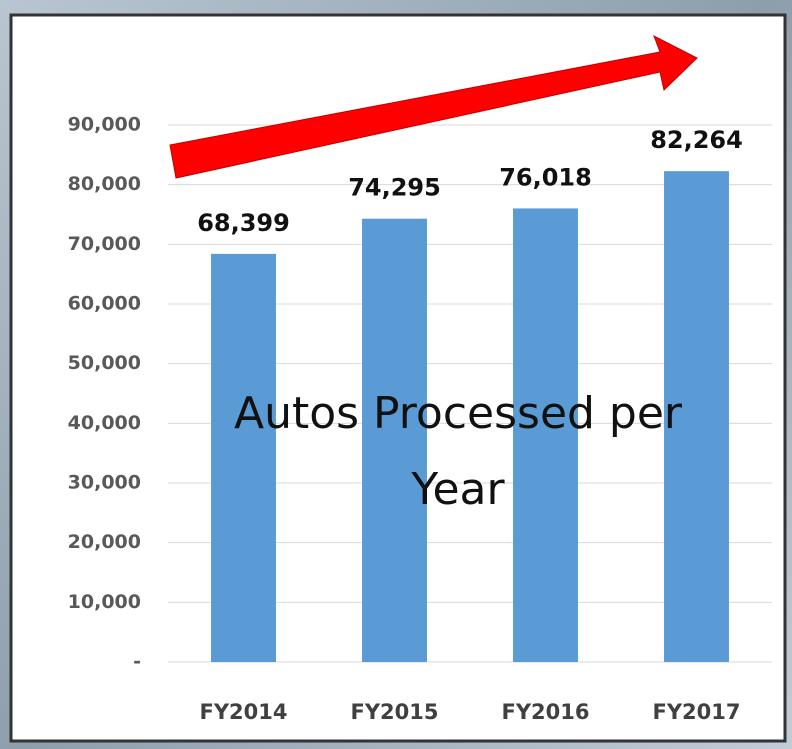  I want to click on y-tick-label: 90,000, so click(104, 125).